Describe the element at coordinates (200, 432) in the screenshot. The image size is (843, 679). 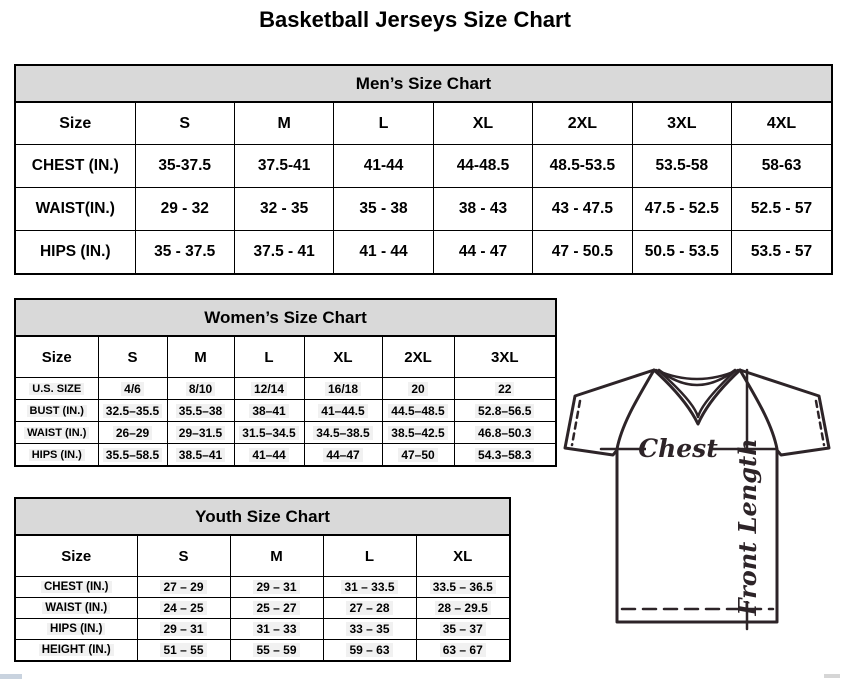
I see `cell: 29–31.5` at that location.